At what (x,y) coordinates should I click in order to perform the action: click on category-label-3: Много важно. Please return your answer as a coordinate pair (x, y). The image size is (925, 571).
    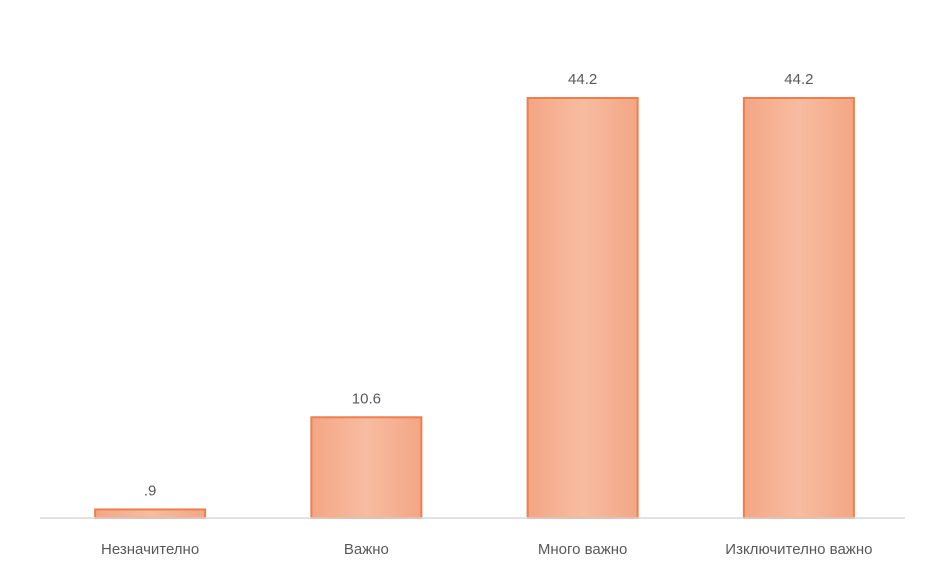
    Looking at the image, I should click on (583, 549).